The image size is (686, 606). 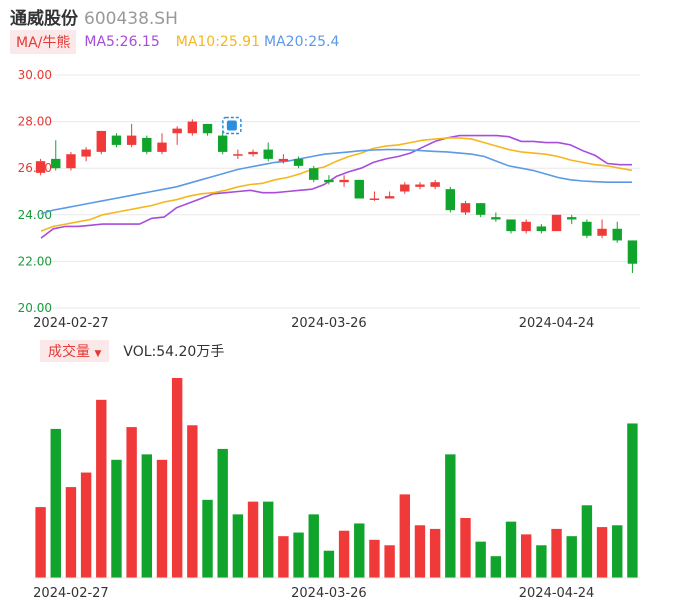 What do you see at coordinates (75, 351) in the screenshot?
I see `volume-tag: 成交量 ▼` at bounding box center [75, 351].